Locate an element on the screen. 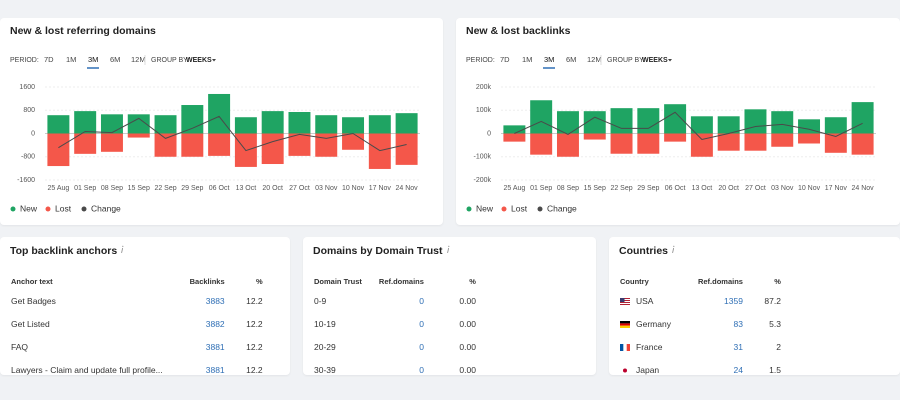  y-tick-label: 800 is located at coordinates (29, 110).